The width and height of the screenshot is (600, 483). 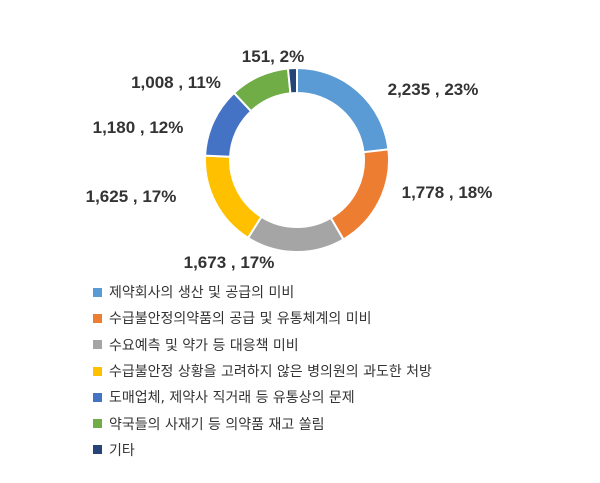 I want to click on legend-item-1: 제약회사의 생산 및 공급의 미비, so click(x=262, y=292).